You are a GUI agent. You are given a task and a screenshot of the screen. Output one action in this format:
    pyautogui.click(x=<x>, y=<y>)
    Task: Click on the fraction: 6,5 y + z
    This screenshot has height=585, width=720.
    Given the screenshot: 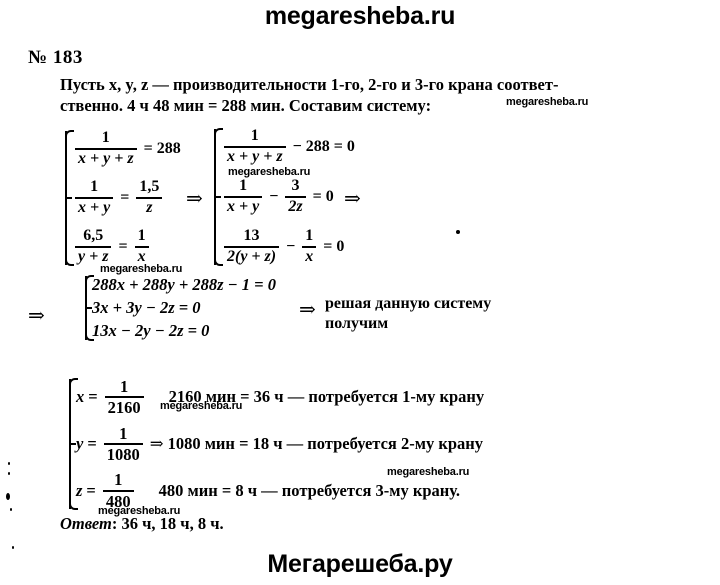 What is the action you would take?
    pyautogui.click(x=93, y=247)
    